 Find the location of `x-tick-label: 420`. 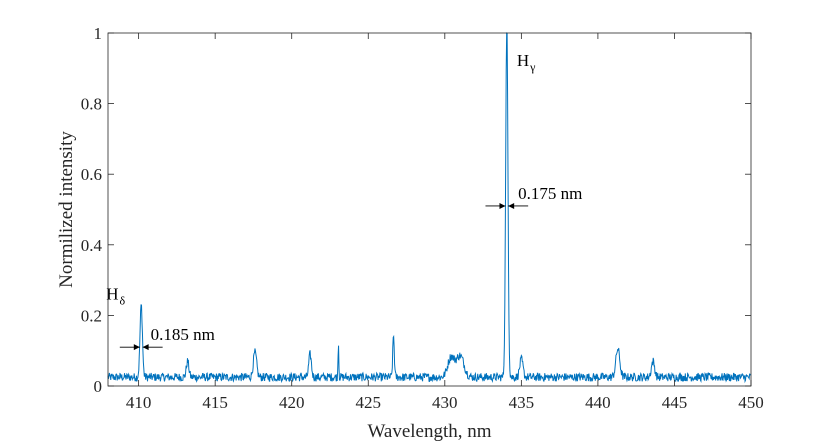

x-tick-label: 420 is located at coordinates (292, 402).